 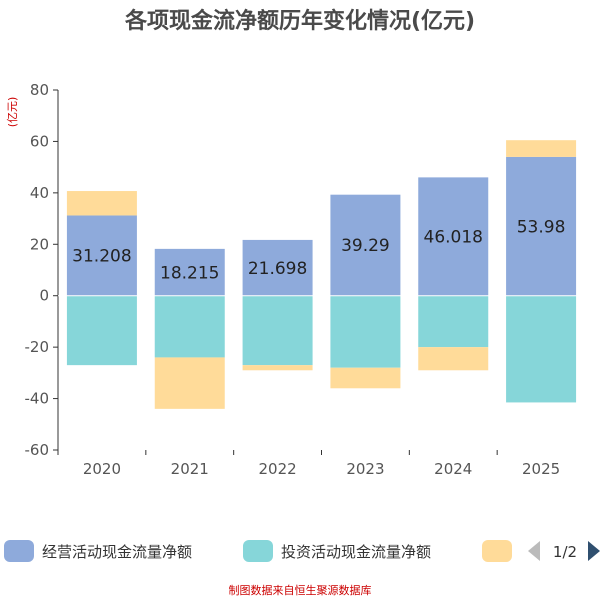 I want to click on bar-series-1-2022, so click(x=277, y=267).